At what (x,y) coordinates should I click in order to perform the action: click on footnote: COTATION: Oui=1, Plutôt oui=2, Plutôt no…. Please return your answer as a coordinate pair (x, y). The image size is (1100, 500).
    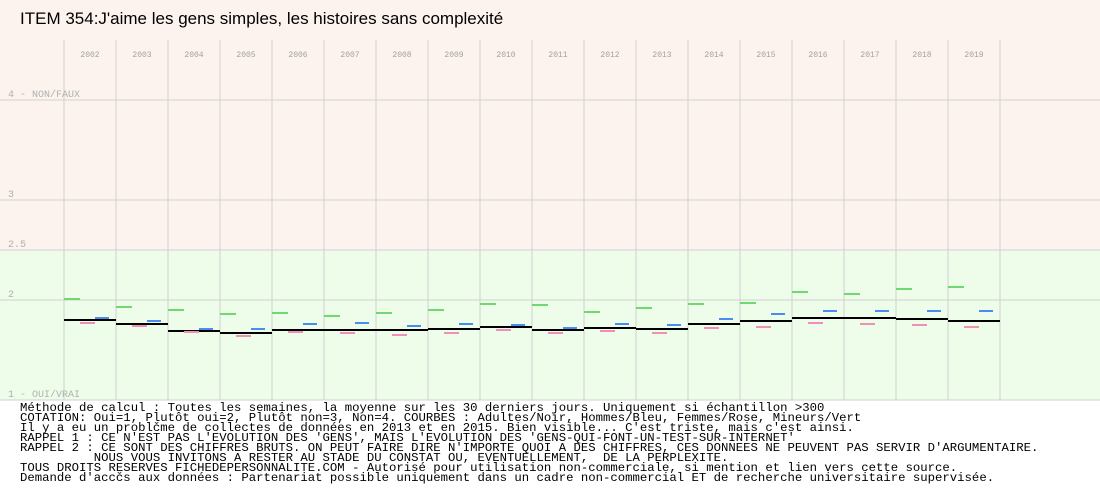
    Looking at the image, I should click on (440, 418).